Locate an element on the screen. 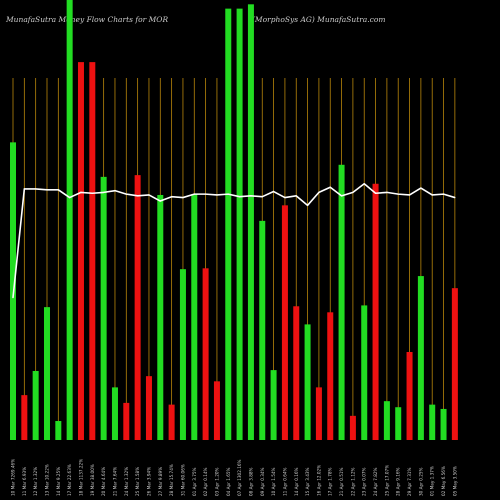  x-tick-label: 10 Apr 1.54% is located at coordinates (273, 481).